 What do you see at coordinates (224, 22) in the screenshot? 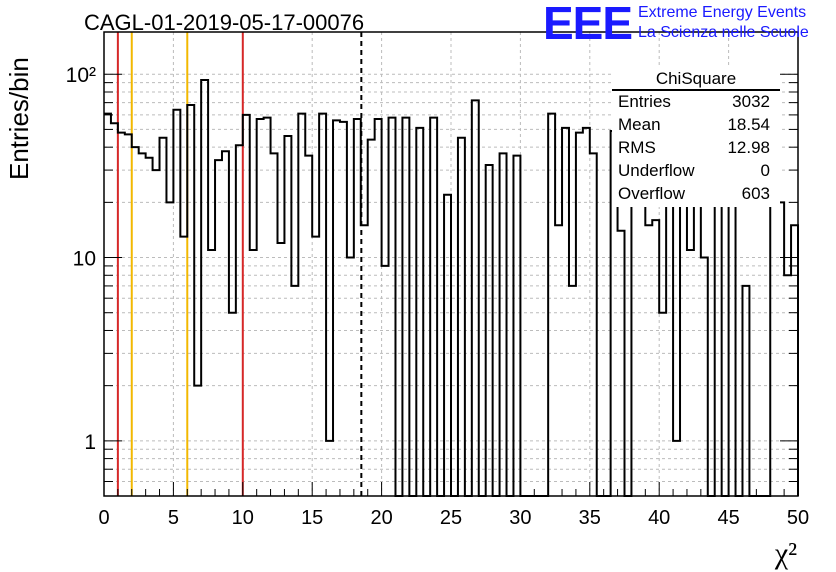
I see `chart-title: CAGL-01-2019-05-17-00076` at bounding box center [224, 22].